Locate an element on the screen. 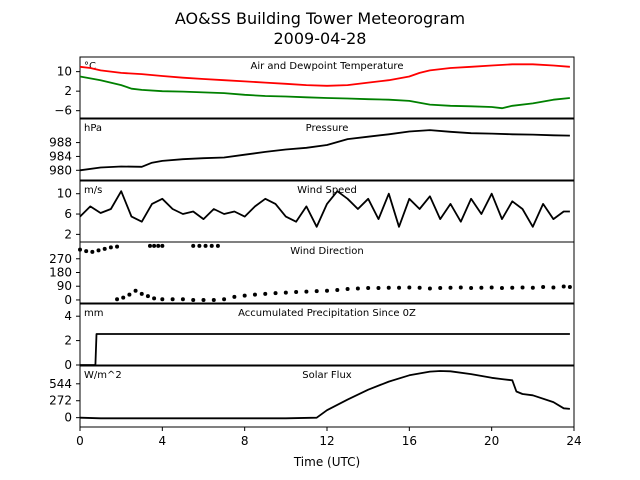 This screenshot has width=640, height=480. panel-5: 4 2 0 mm Accumulated Precipitation Since 0Z is located at coordinates (319, 337).